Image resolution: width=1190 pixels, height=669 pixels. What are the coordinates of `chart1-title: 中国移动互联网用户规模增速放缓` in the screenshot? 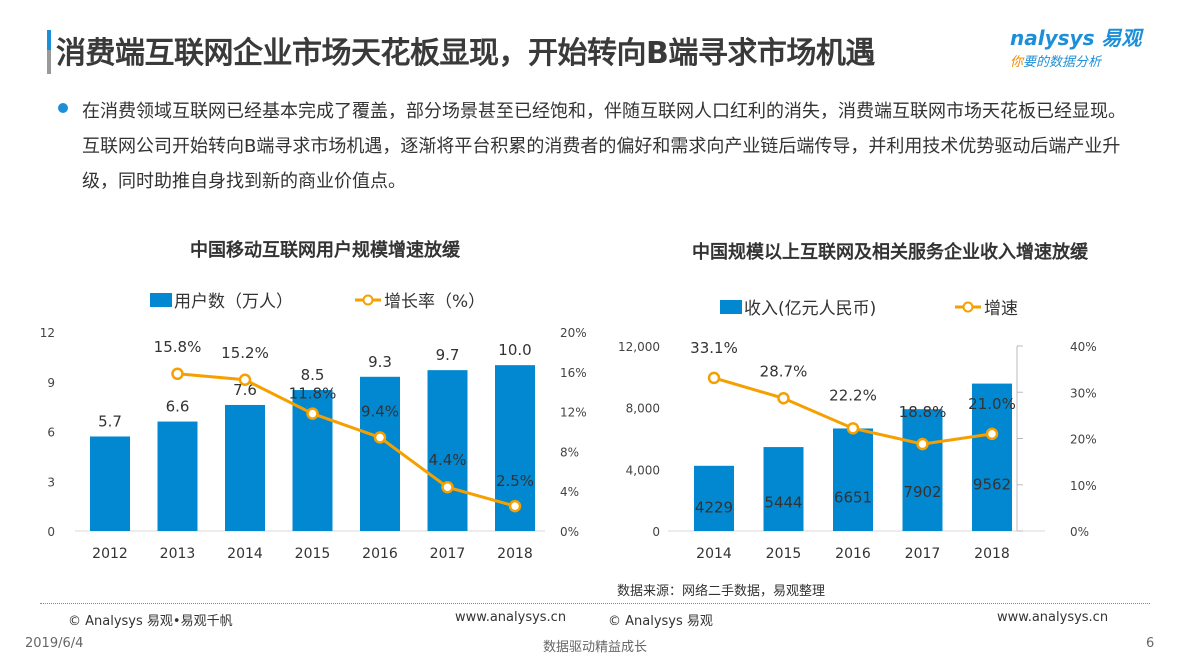 It's located at (325, 250).